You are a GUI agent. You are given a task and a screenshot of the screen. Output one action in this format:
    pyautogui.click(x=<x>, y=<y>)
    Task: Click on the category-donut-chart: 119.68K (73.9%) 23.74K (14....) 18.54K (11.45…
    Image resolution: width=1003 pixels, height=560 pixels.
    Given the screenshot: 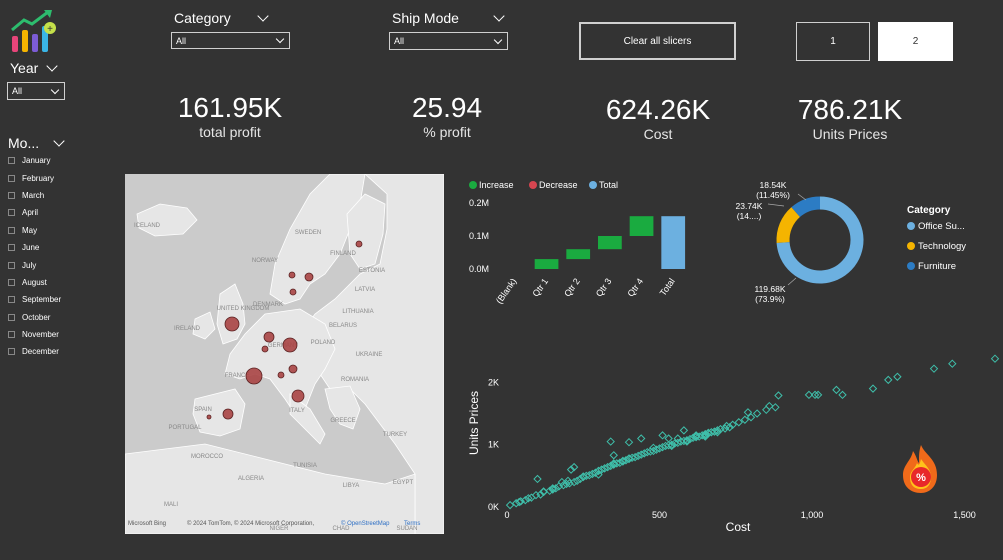 What is the action you would take?
    pyautogui.click(x=850, y=237)
    